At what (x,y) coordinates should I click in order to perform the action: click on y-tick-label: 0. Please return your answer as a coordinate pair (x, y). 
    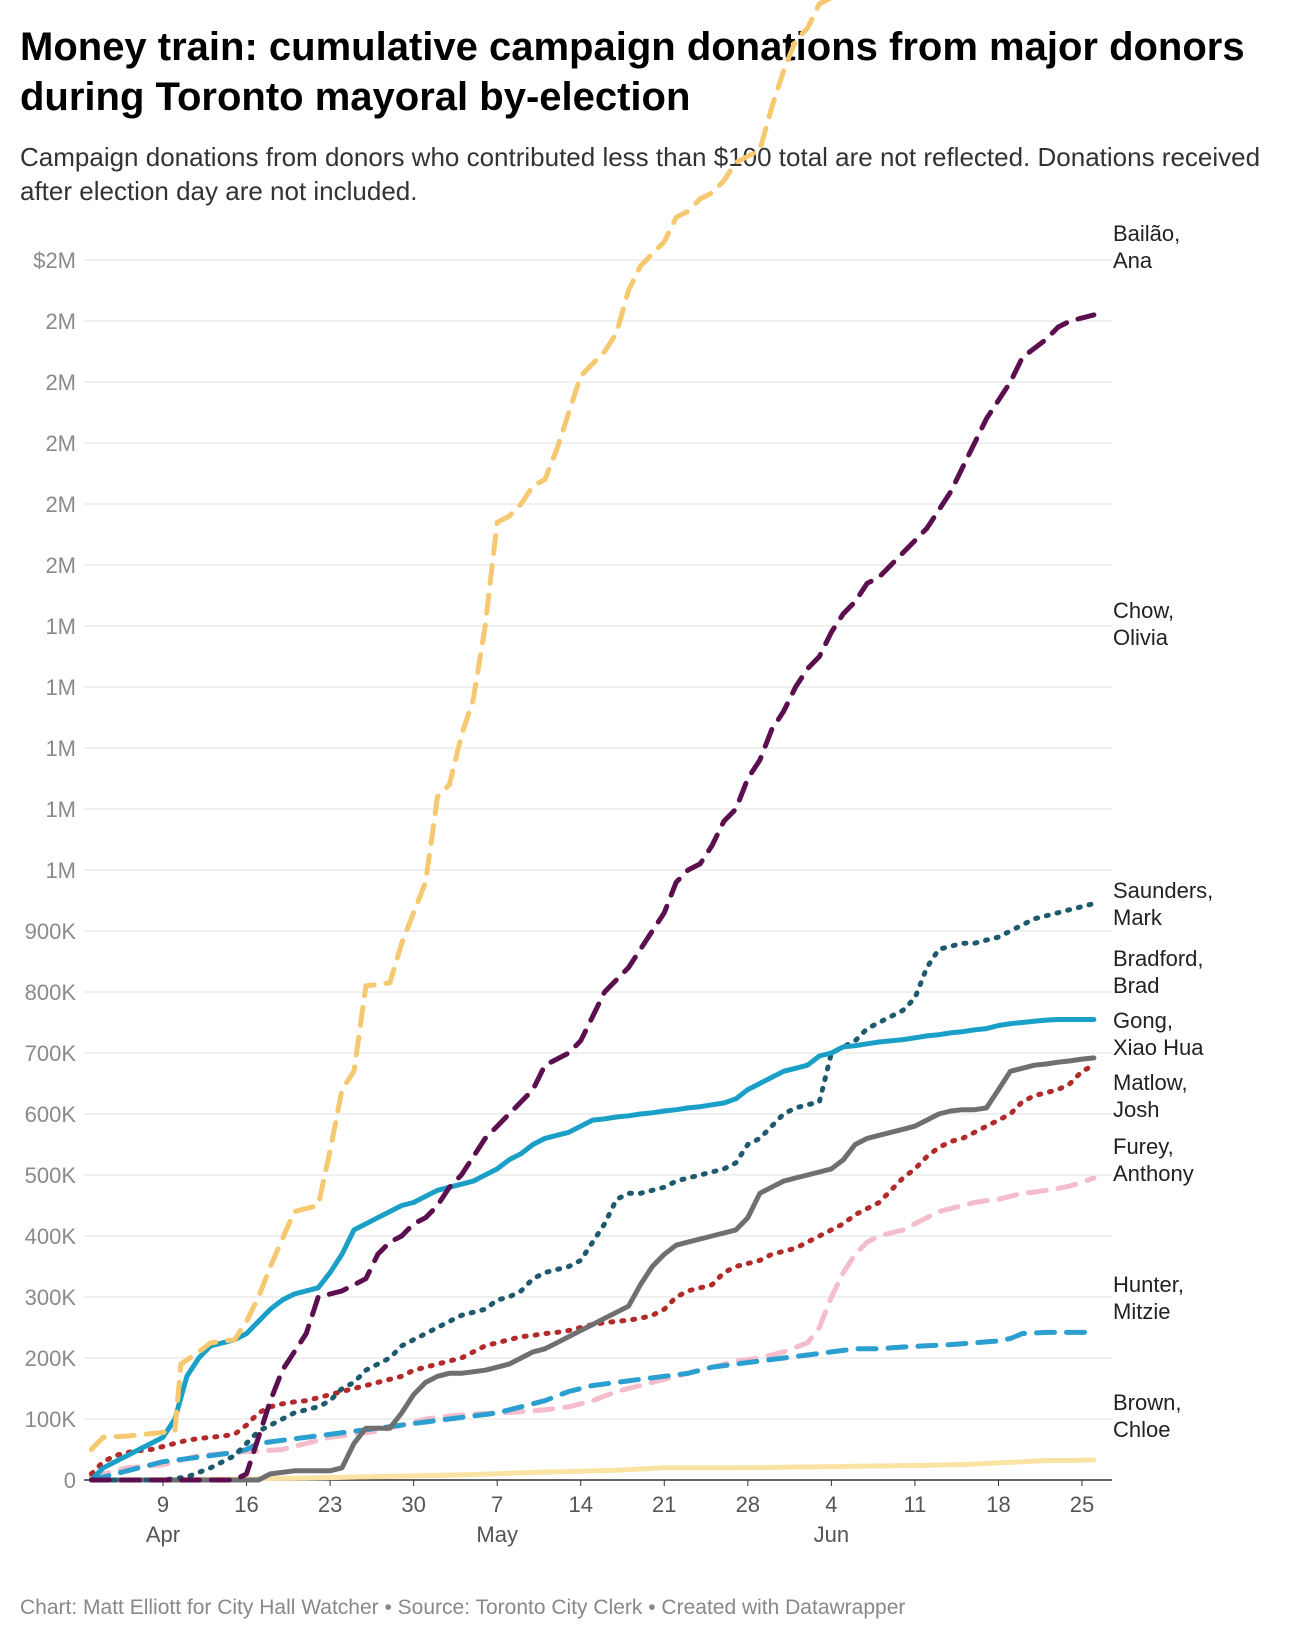
    Looking at the image, I should click on (70, 1480).